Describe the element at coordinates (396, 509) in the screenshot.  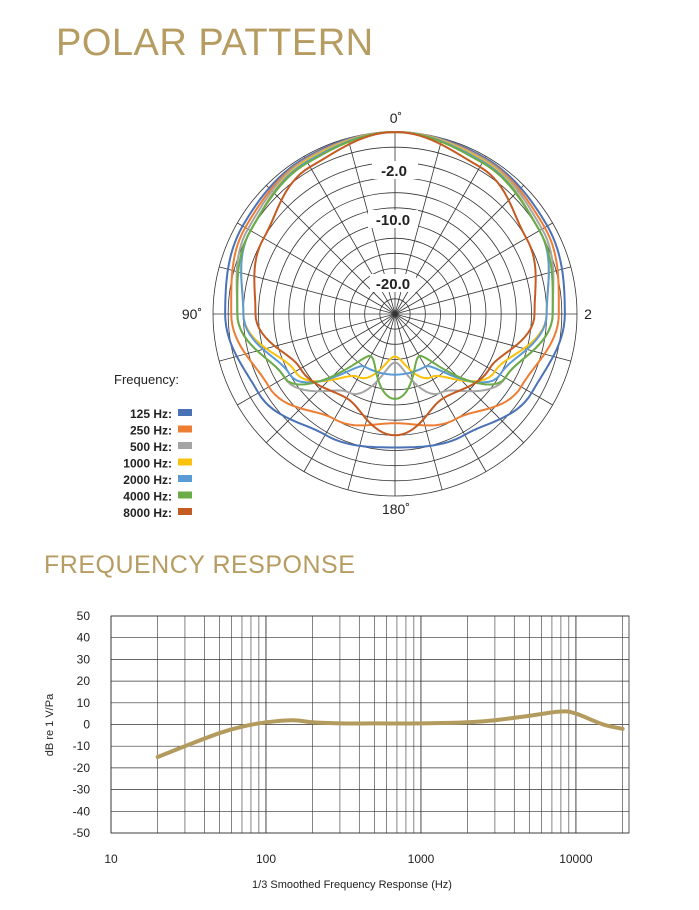
I see `angle-label-180: 180˚` at that location.